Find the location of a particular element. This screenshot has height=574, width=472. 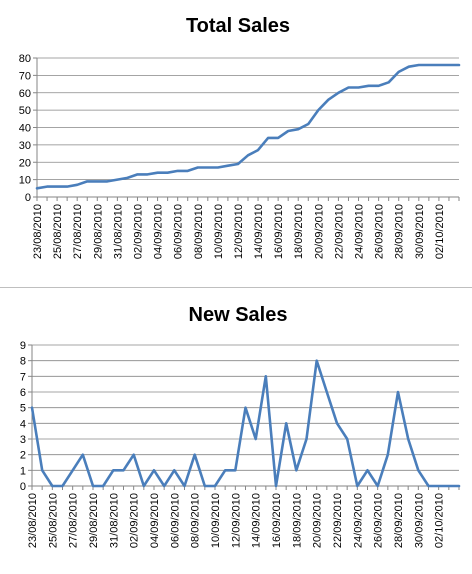

y-tick-label: 40 is located at coordinates (25, 129).